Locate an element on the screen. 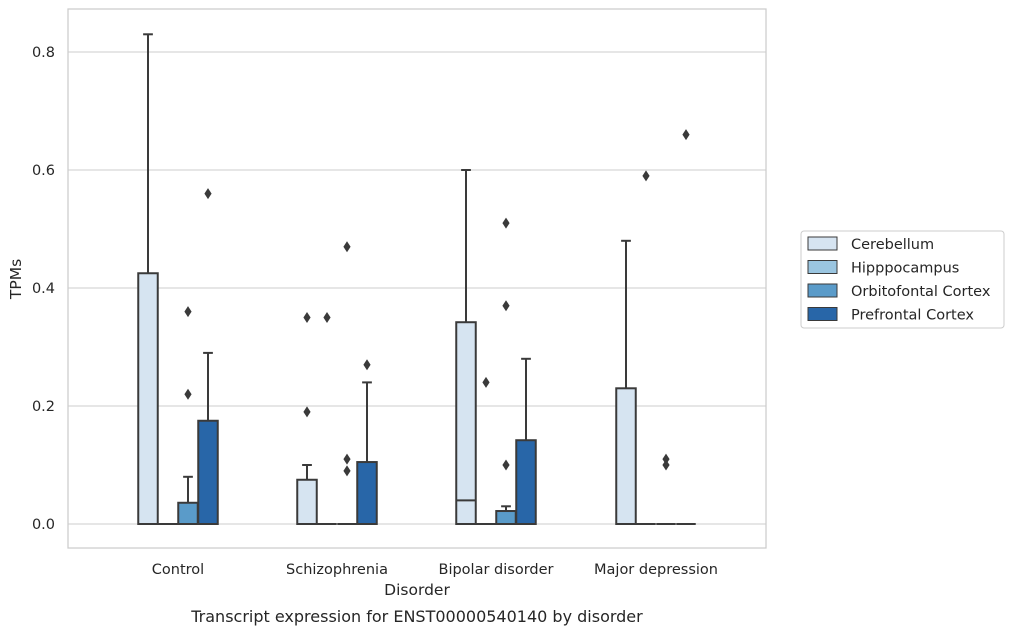 The height and width of the screenshot is (634, 1014). x-tick-label: Schizophrenia is located at coordinates (337, 570).